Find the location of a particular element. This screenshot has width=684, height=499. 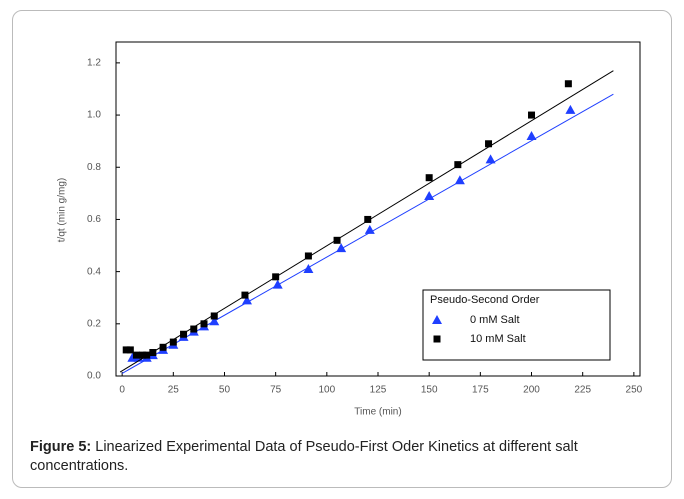

x-tick-label: 125 is located at coordinates (378, 390).